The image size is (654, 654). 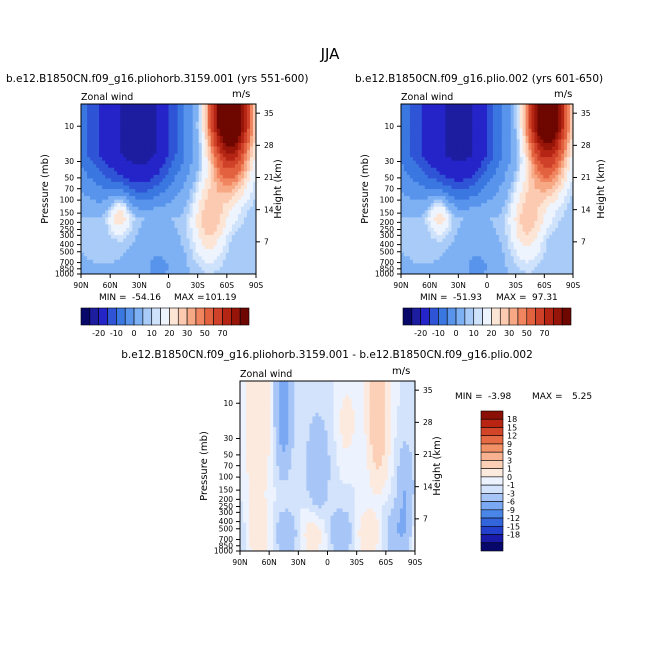 What do you see at coordinates (116, 333) in the screenshot?
I see `colorbar-label: -10` at bounding box center [116, 333].